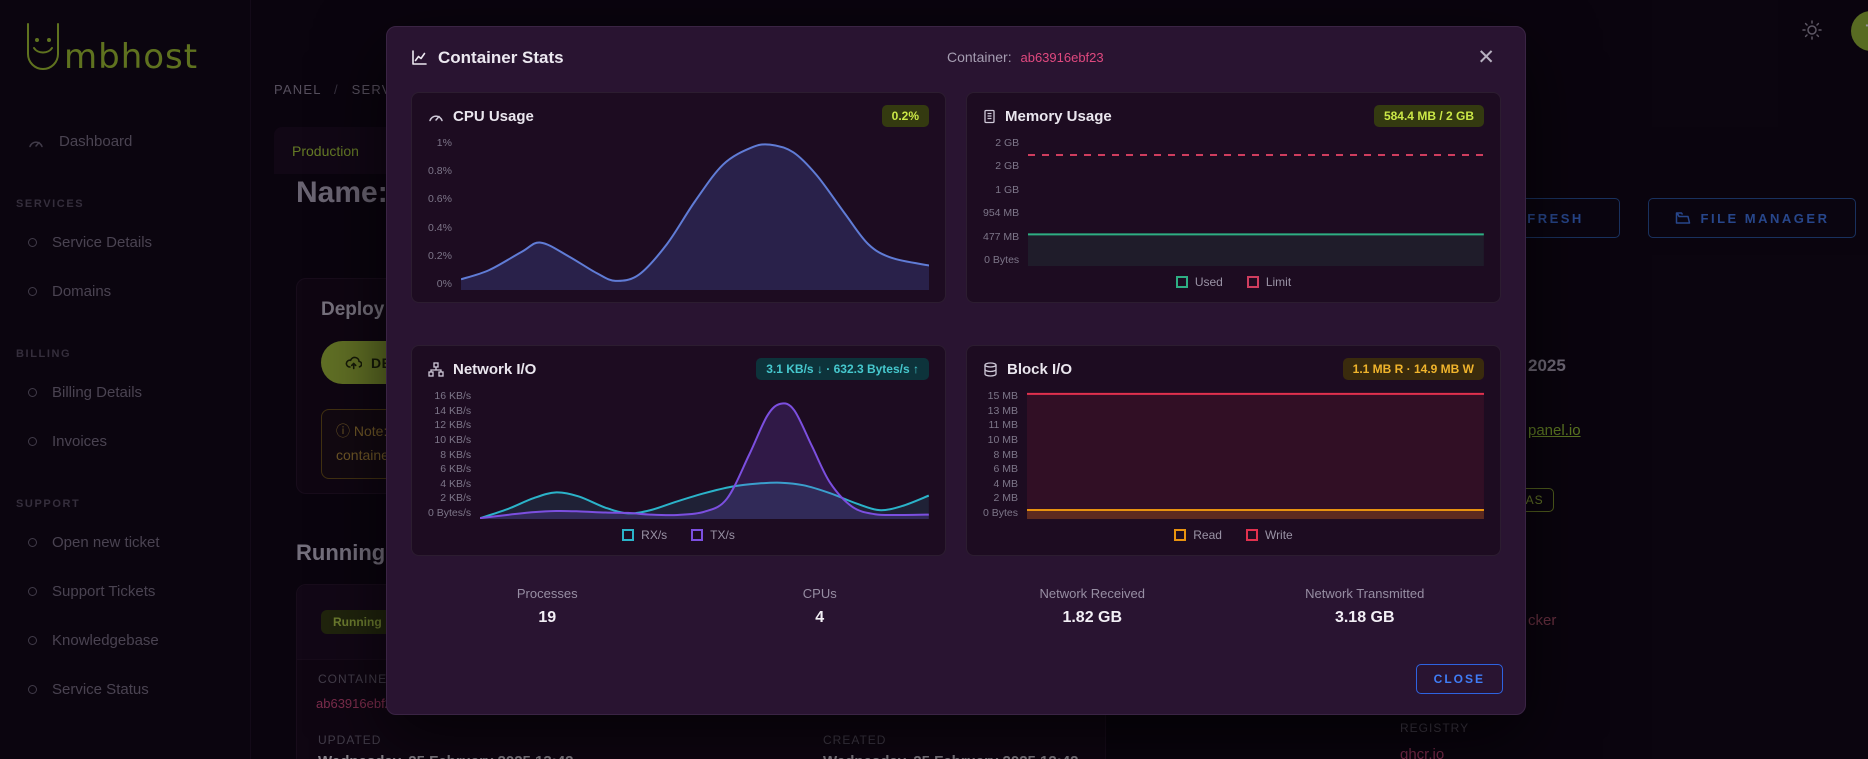 This screenshot has height=759, width=1868. I want to click on sidebar-item-open-new-ticket: Open new ticket, so click(125, 542).